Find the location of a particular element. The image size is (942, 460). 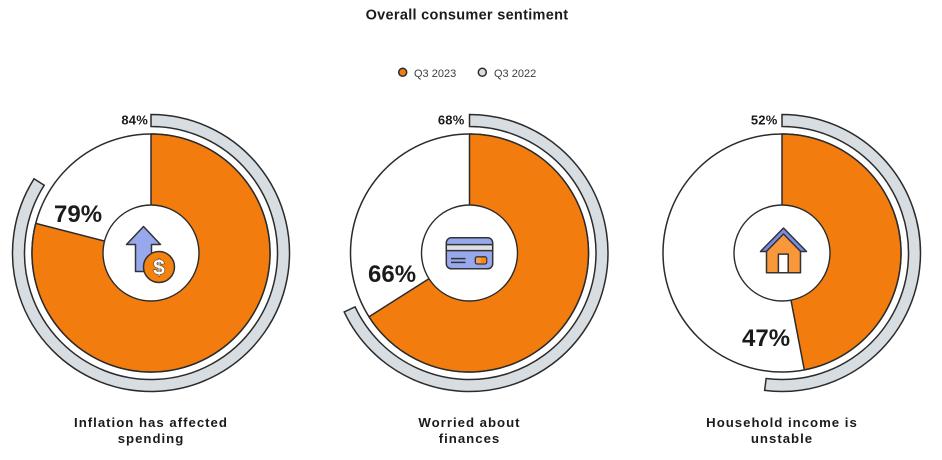

svg-text: spending is located at coordinates (151, 438).